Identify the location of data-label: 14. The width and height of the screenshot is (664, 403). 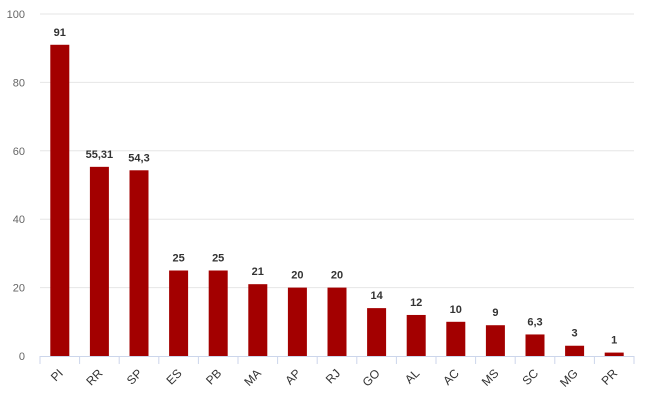
(376, 296).